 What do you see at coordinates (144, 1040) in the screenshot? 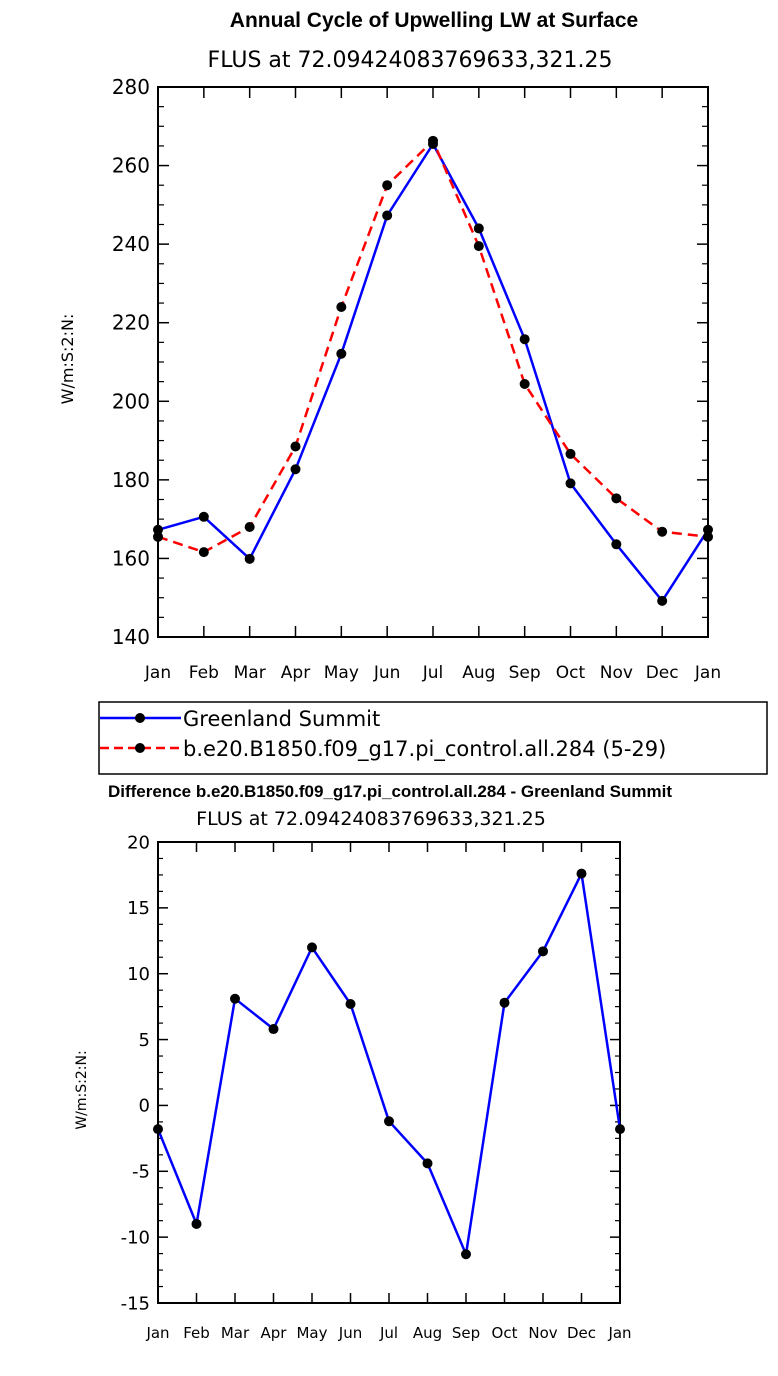
I see `chart2-ytick-label: 5` at bounding box center [144, 1040].